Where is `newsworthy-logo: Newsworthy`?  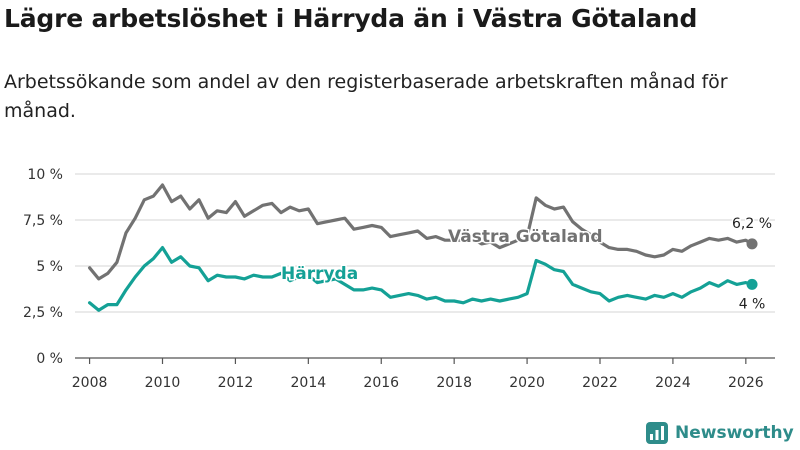 newsworthy-logo: Newsworthy is located at coordinates (719, 433).